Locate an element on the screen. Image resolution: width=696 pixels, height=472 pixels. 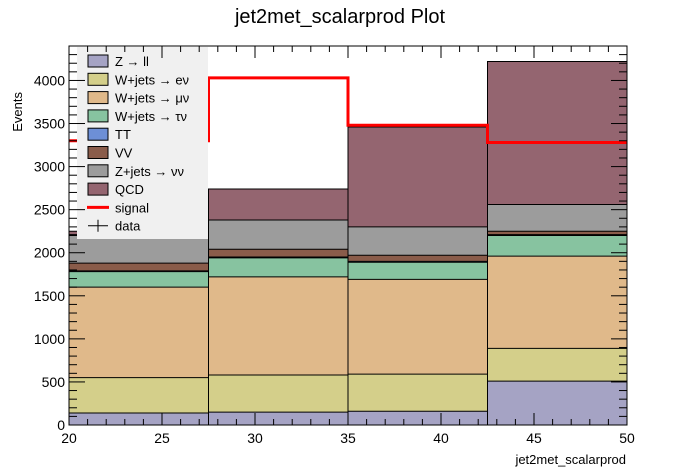
signal-line is located at coordinates (348, 110).